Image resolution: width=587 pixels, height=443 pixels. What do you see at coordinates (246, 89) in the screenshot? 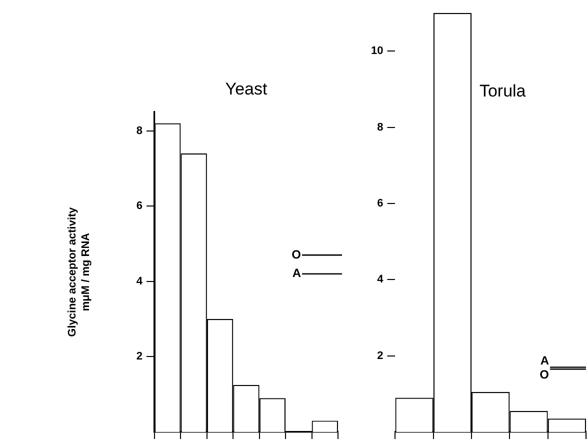
I see `chart-title: Yeast` at bounding box center [246, 89].